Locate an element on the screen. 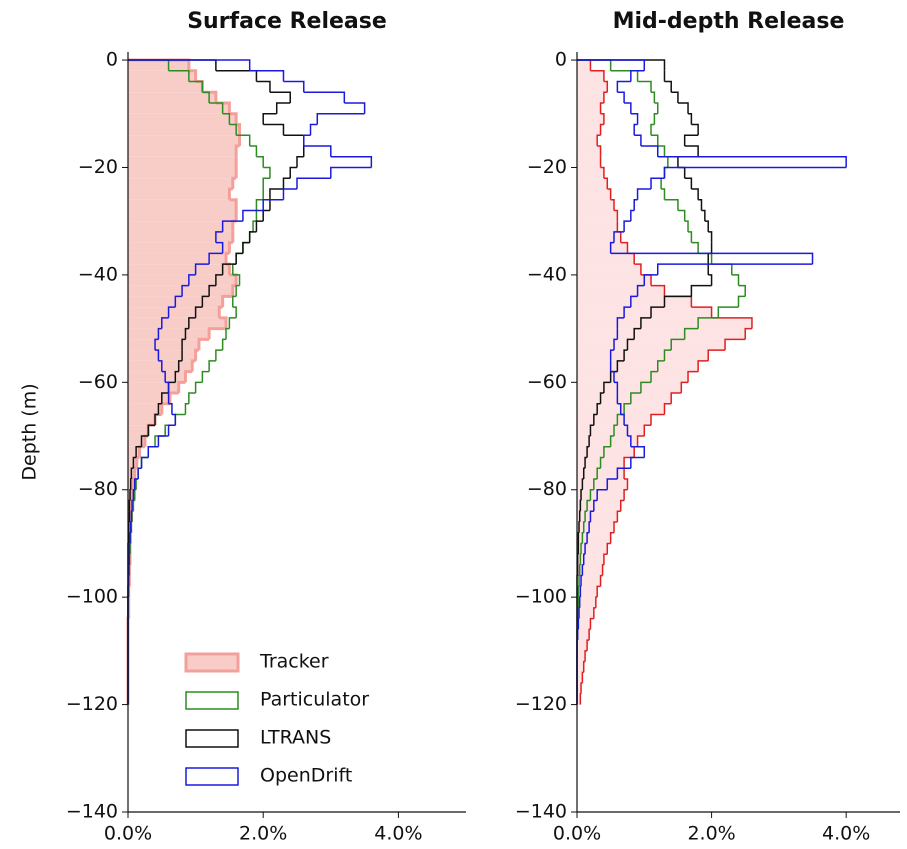 This screenshot has height=849, width=907. y-tick-label: −80 is located at coordinates (98, 489).